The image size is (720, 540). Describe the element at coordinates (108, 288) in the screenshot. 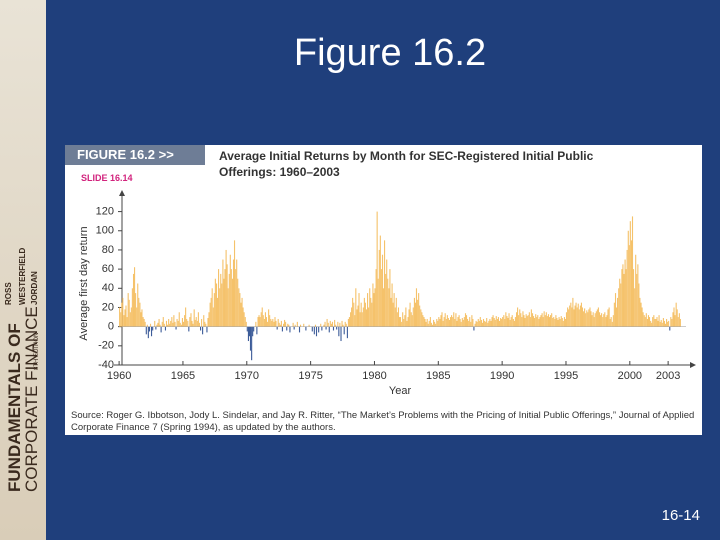

I see `y-tick-label: 40` at that location.